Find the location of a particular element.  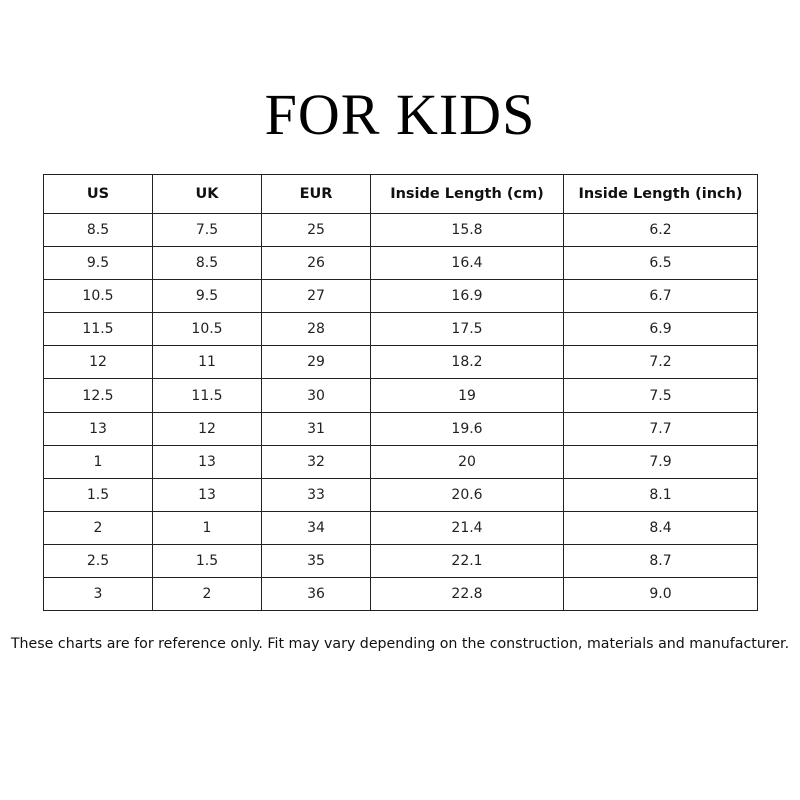

cell-us: 11.5 is located at coordinates (98, 329).